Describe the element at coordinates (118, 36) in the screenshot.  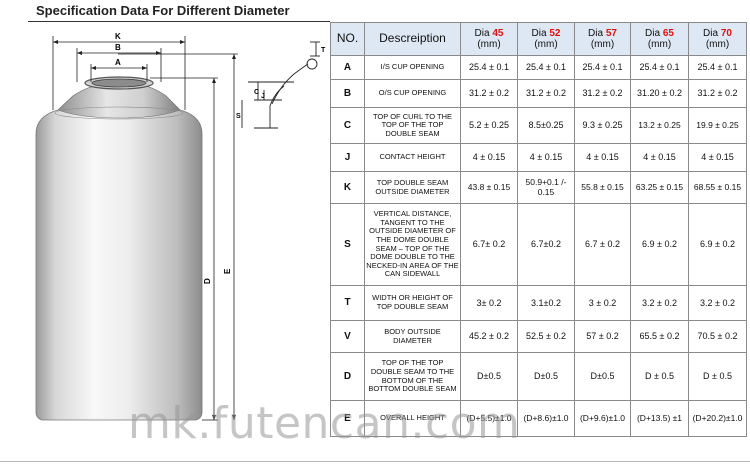
I see `dim-label-k: K` at that location.